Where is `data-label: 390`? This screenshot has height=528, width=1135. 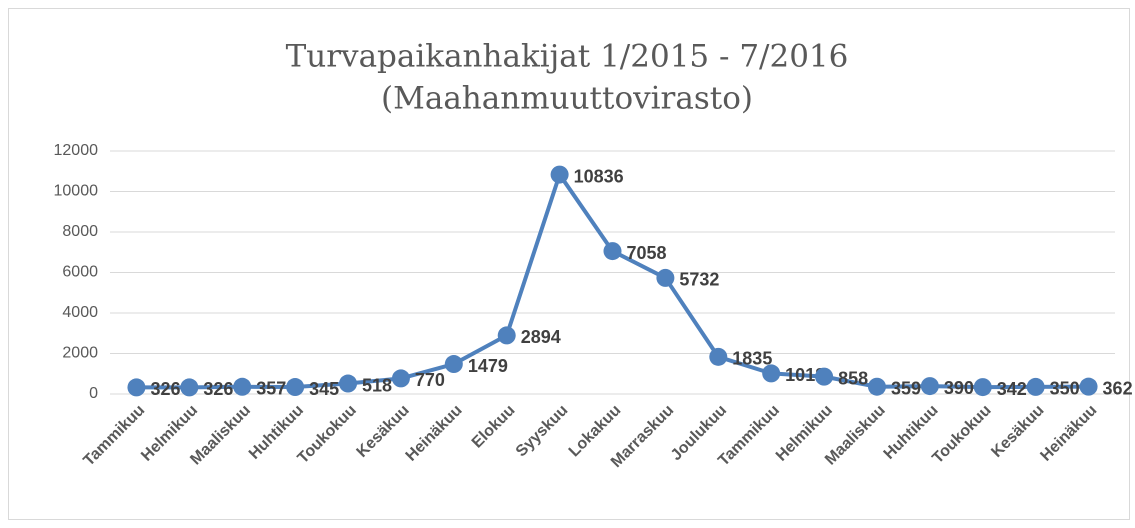
data-label: 390 is located at coordinates (959, 388).